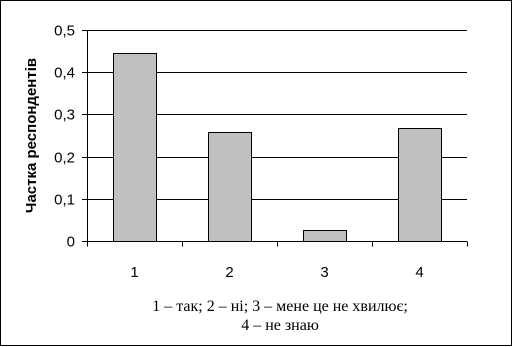  What do you see at coordinates (229, 272) in the screenshot?
I see `x-tick-label: 2` at bounding box center [229, 272].